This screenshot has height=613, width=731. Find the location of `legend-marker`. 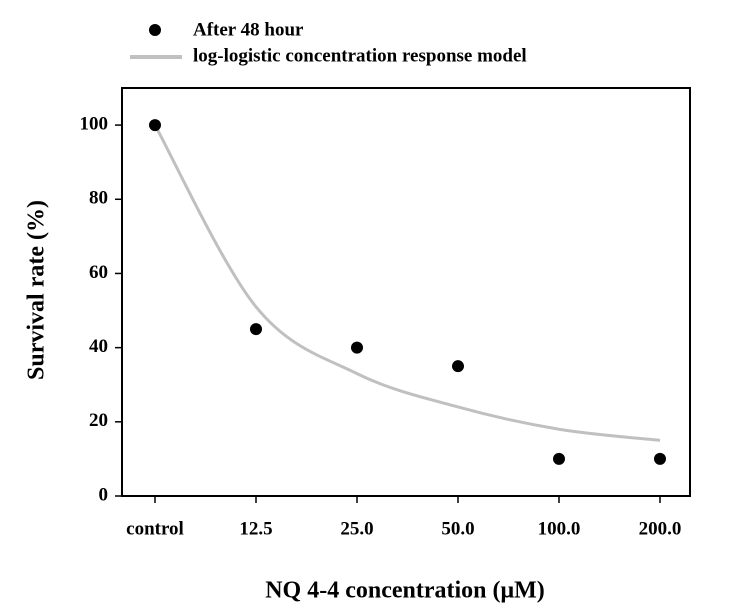

legend-marker is located at coordinates (155, 30).